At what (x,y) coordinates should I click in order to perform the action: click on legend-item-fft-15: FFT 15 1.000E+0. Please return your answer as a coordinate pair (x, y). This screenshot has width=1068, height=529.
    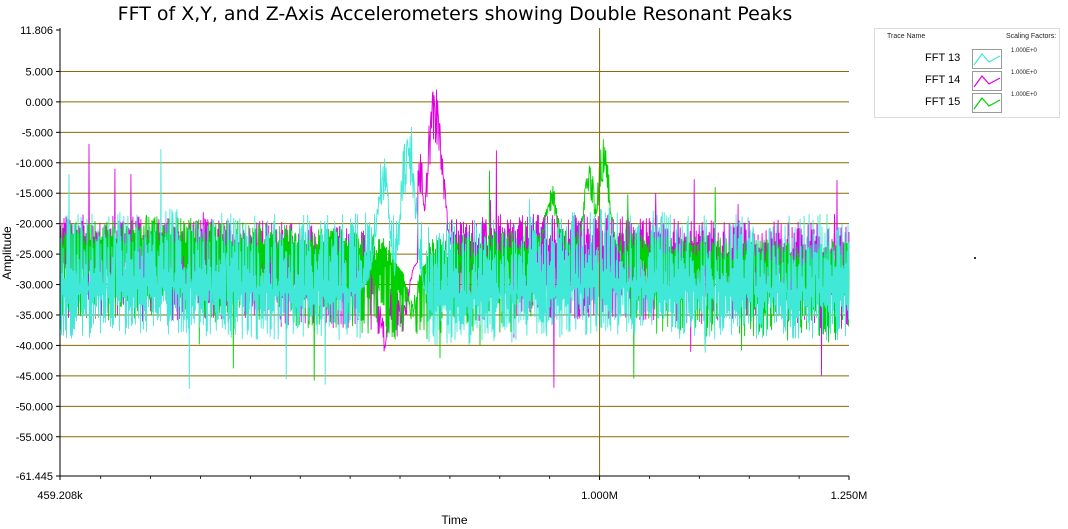
    Looking at the image, I should click on (967, 102).